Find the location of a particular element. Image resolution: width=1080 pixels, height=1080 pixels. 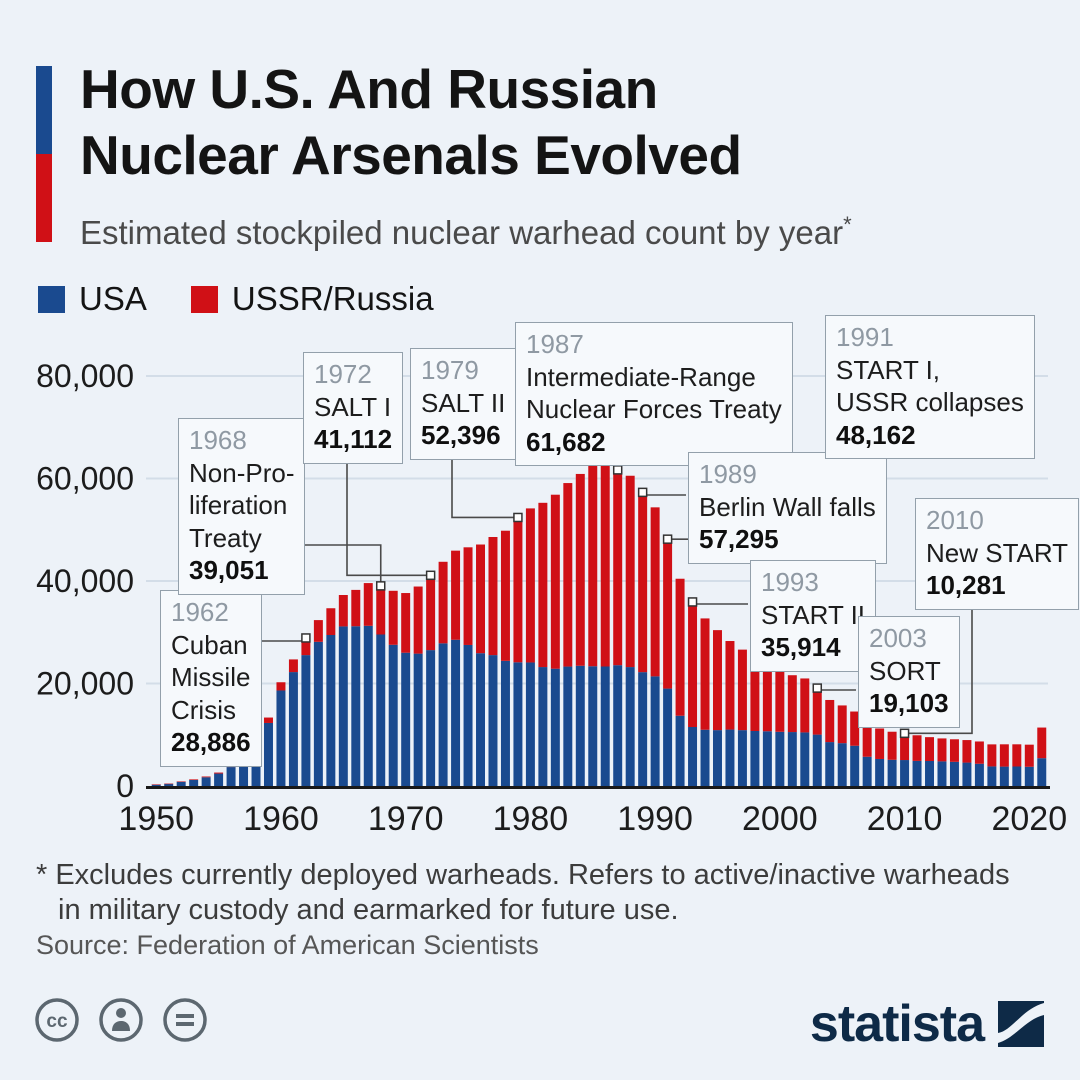

bar-russia-1971 is located at coordinates (418, 620).